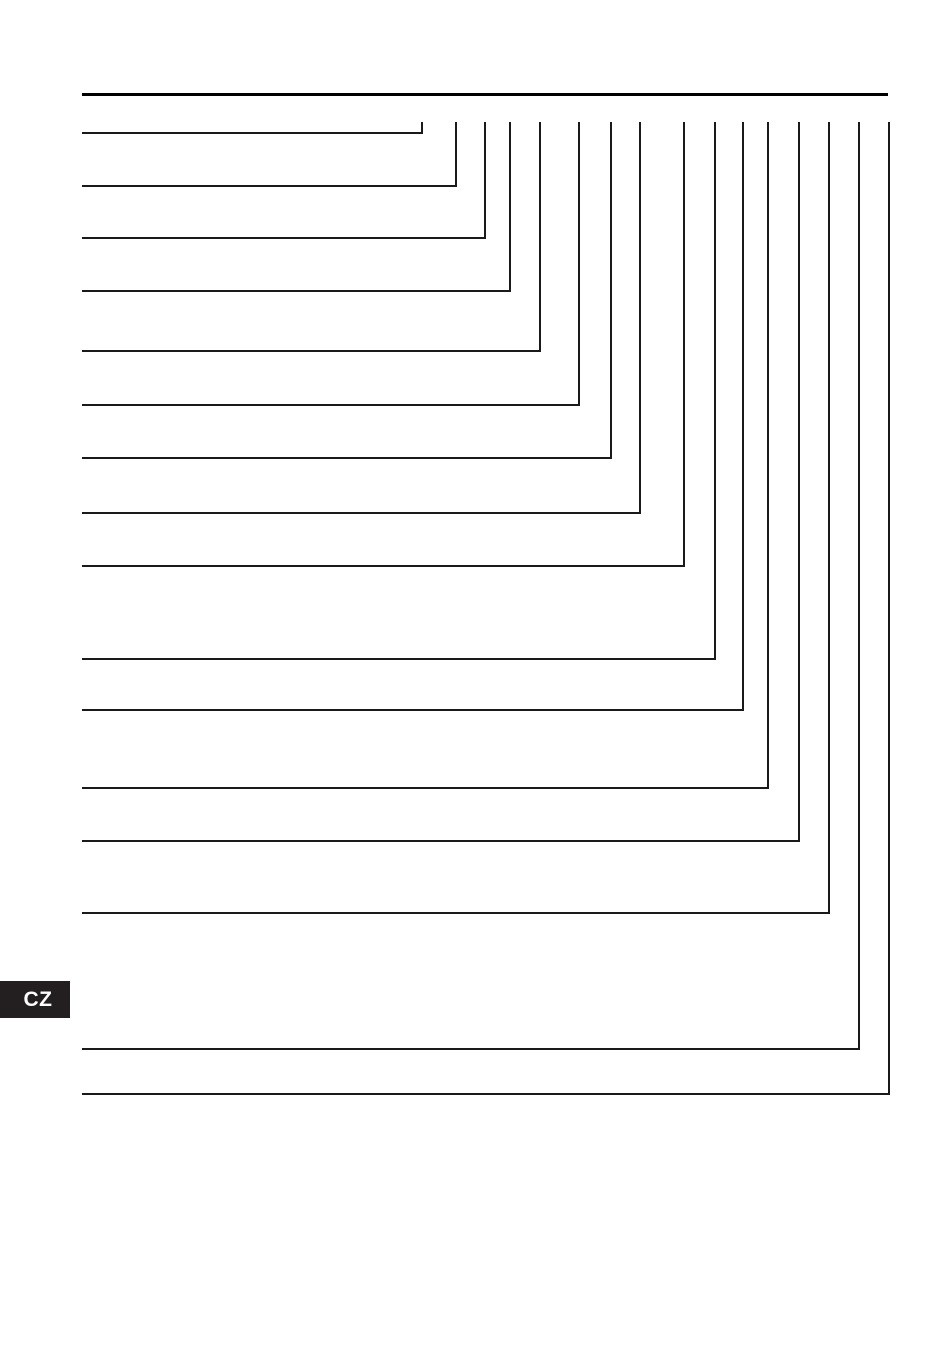 This screenshot has width=950, height=1347. What do you see at coordinates (485, 94) in the screenshot?
I see `header-rule` at bounding box center [485, 94].